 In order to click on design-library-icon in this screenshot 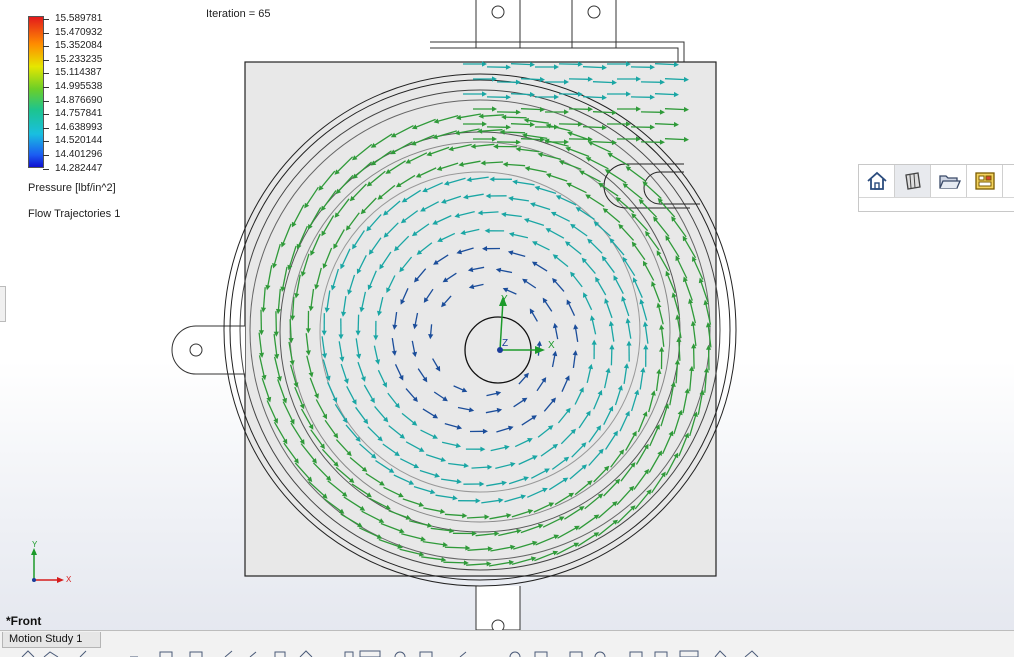, I will do `click(985, 181)`.